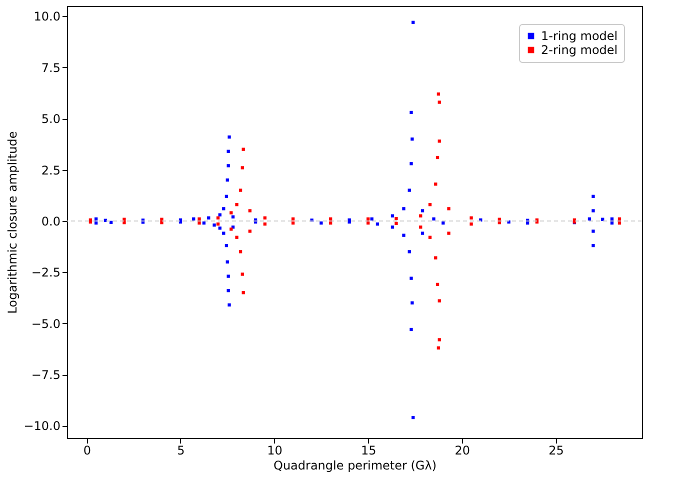 The width and height of the screenshot is (683, 498). Describe the element at coordinates (462, 451) in the screenshot. I see `x-tick-label: 20` at that location.